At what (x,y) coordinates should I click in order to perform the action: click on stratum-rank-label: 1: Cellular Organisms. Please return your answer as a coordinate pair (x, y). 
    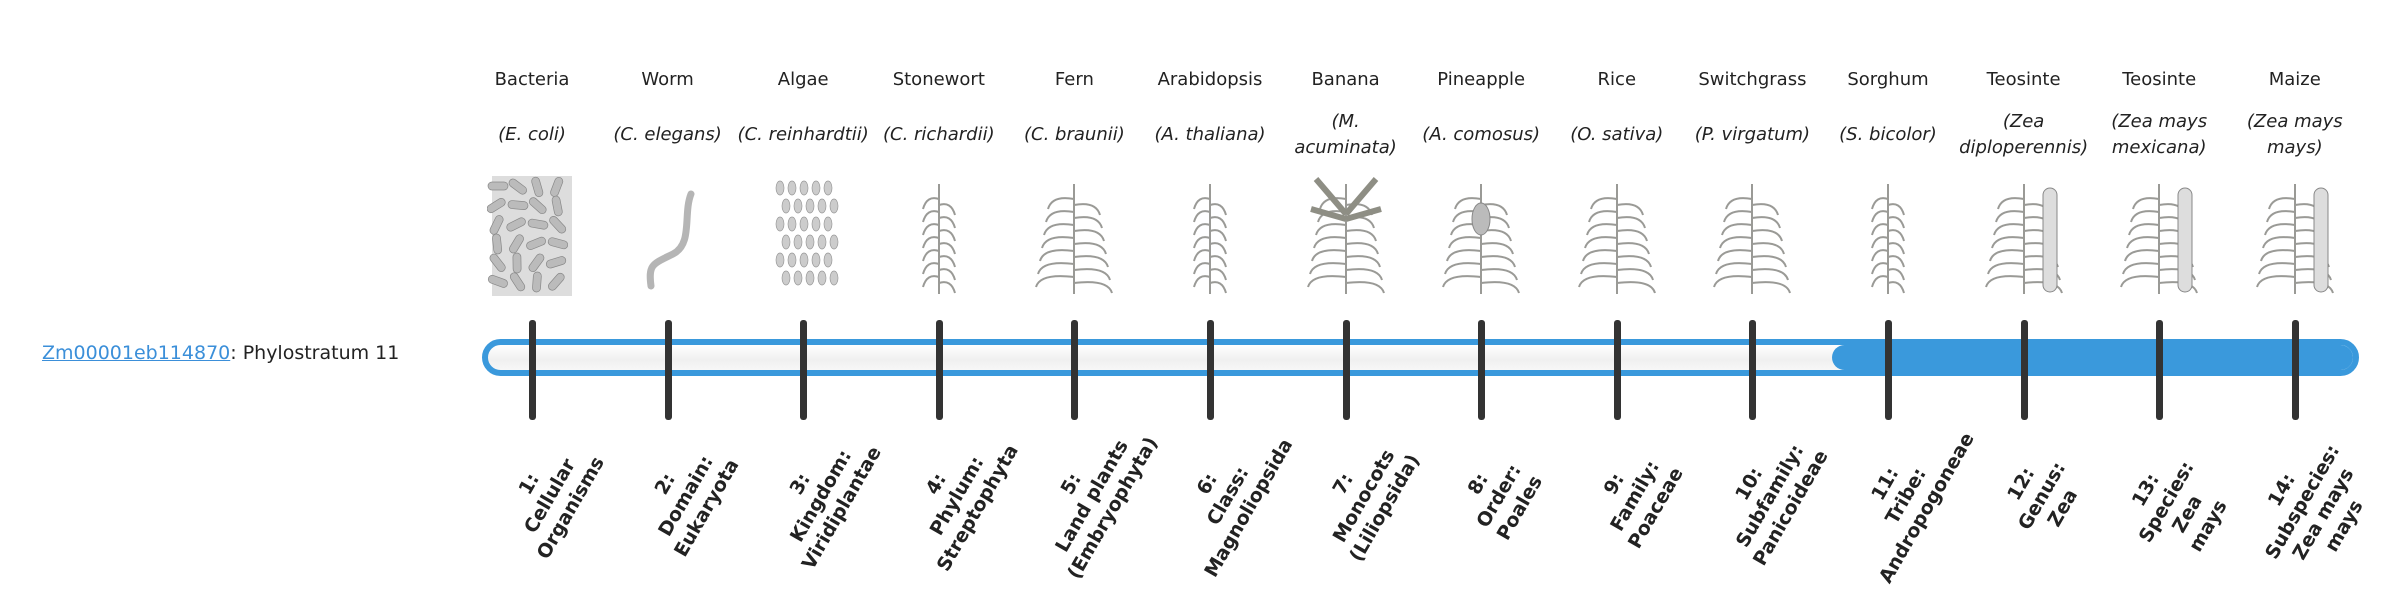
    Looking at the image, I should click on (549, 495).